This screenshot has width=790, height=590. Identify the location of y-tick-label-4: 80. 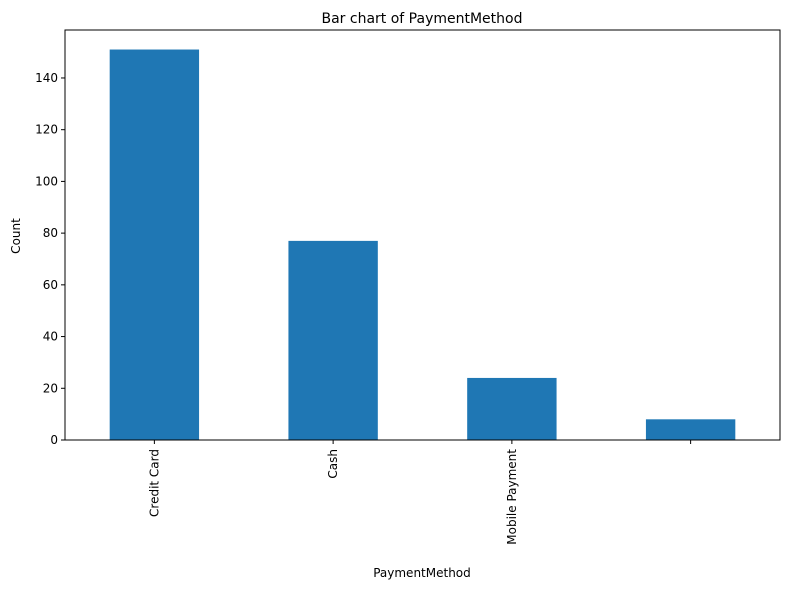
(50, 233).